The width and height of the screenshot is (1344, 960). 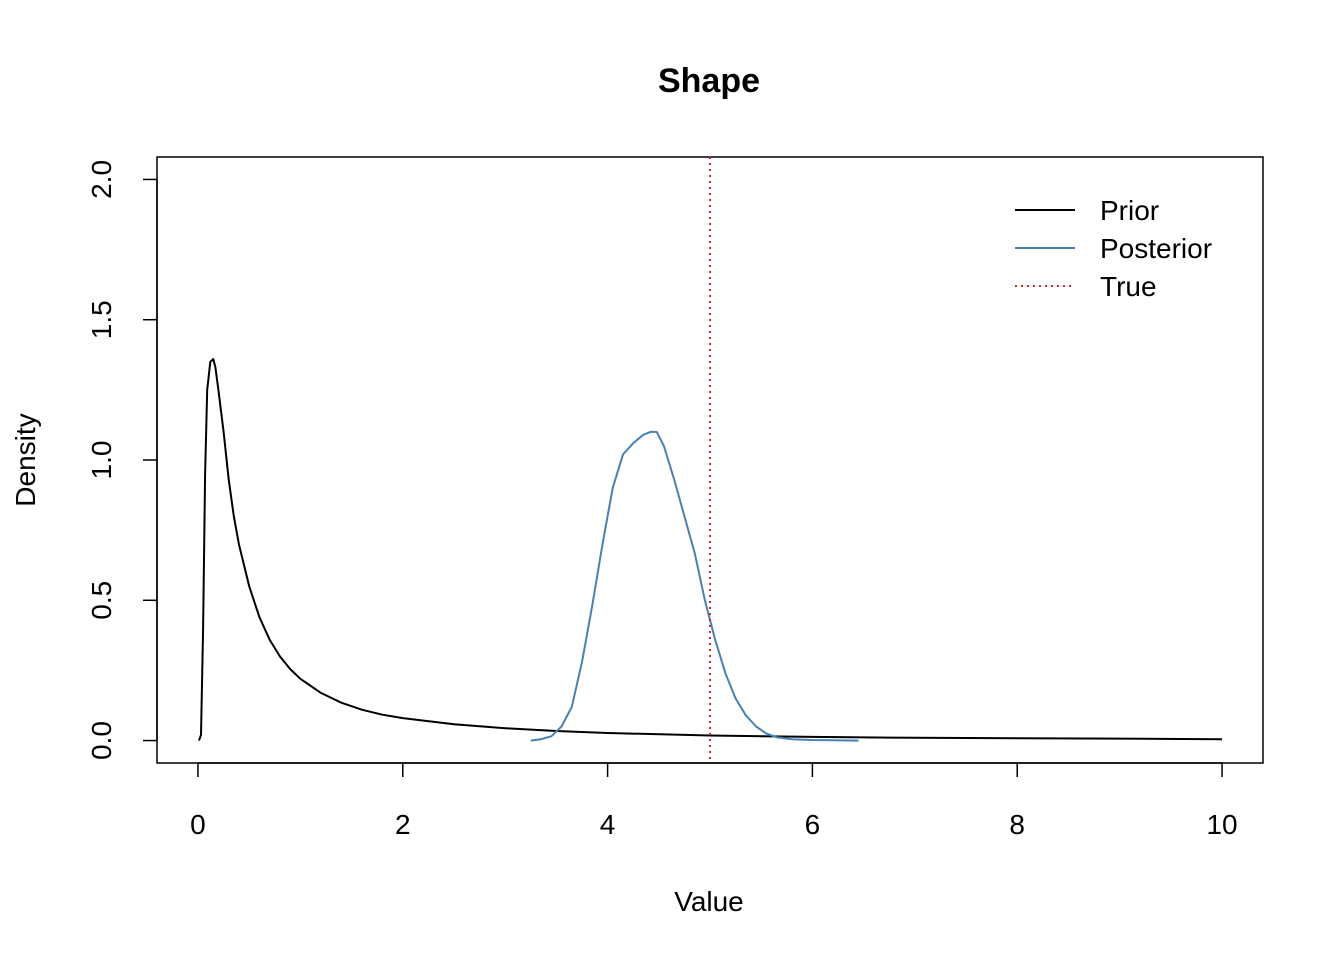 I want to click on x-axis-label: Value, so click(x=709, y=901).